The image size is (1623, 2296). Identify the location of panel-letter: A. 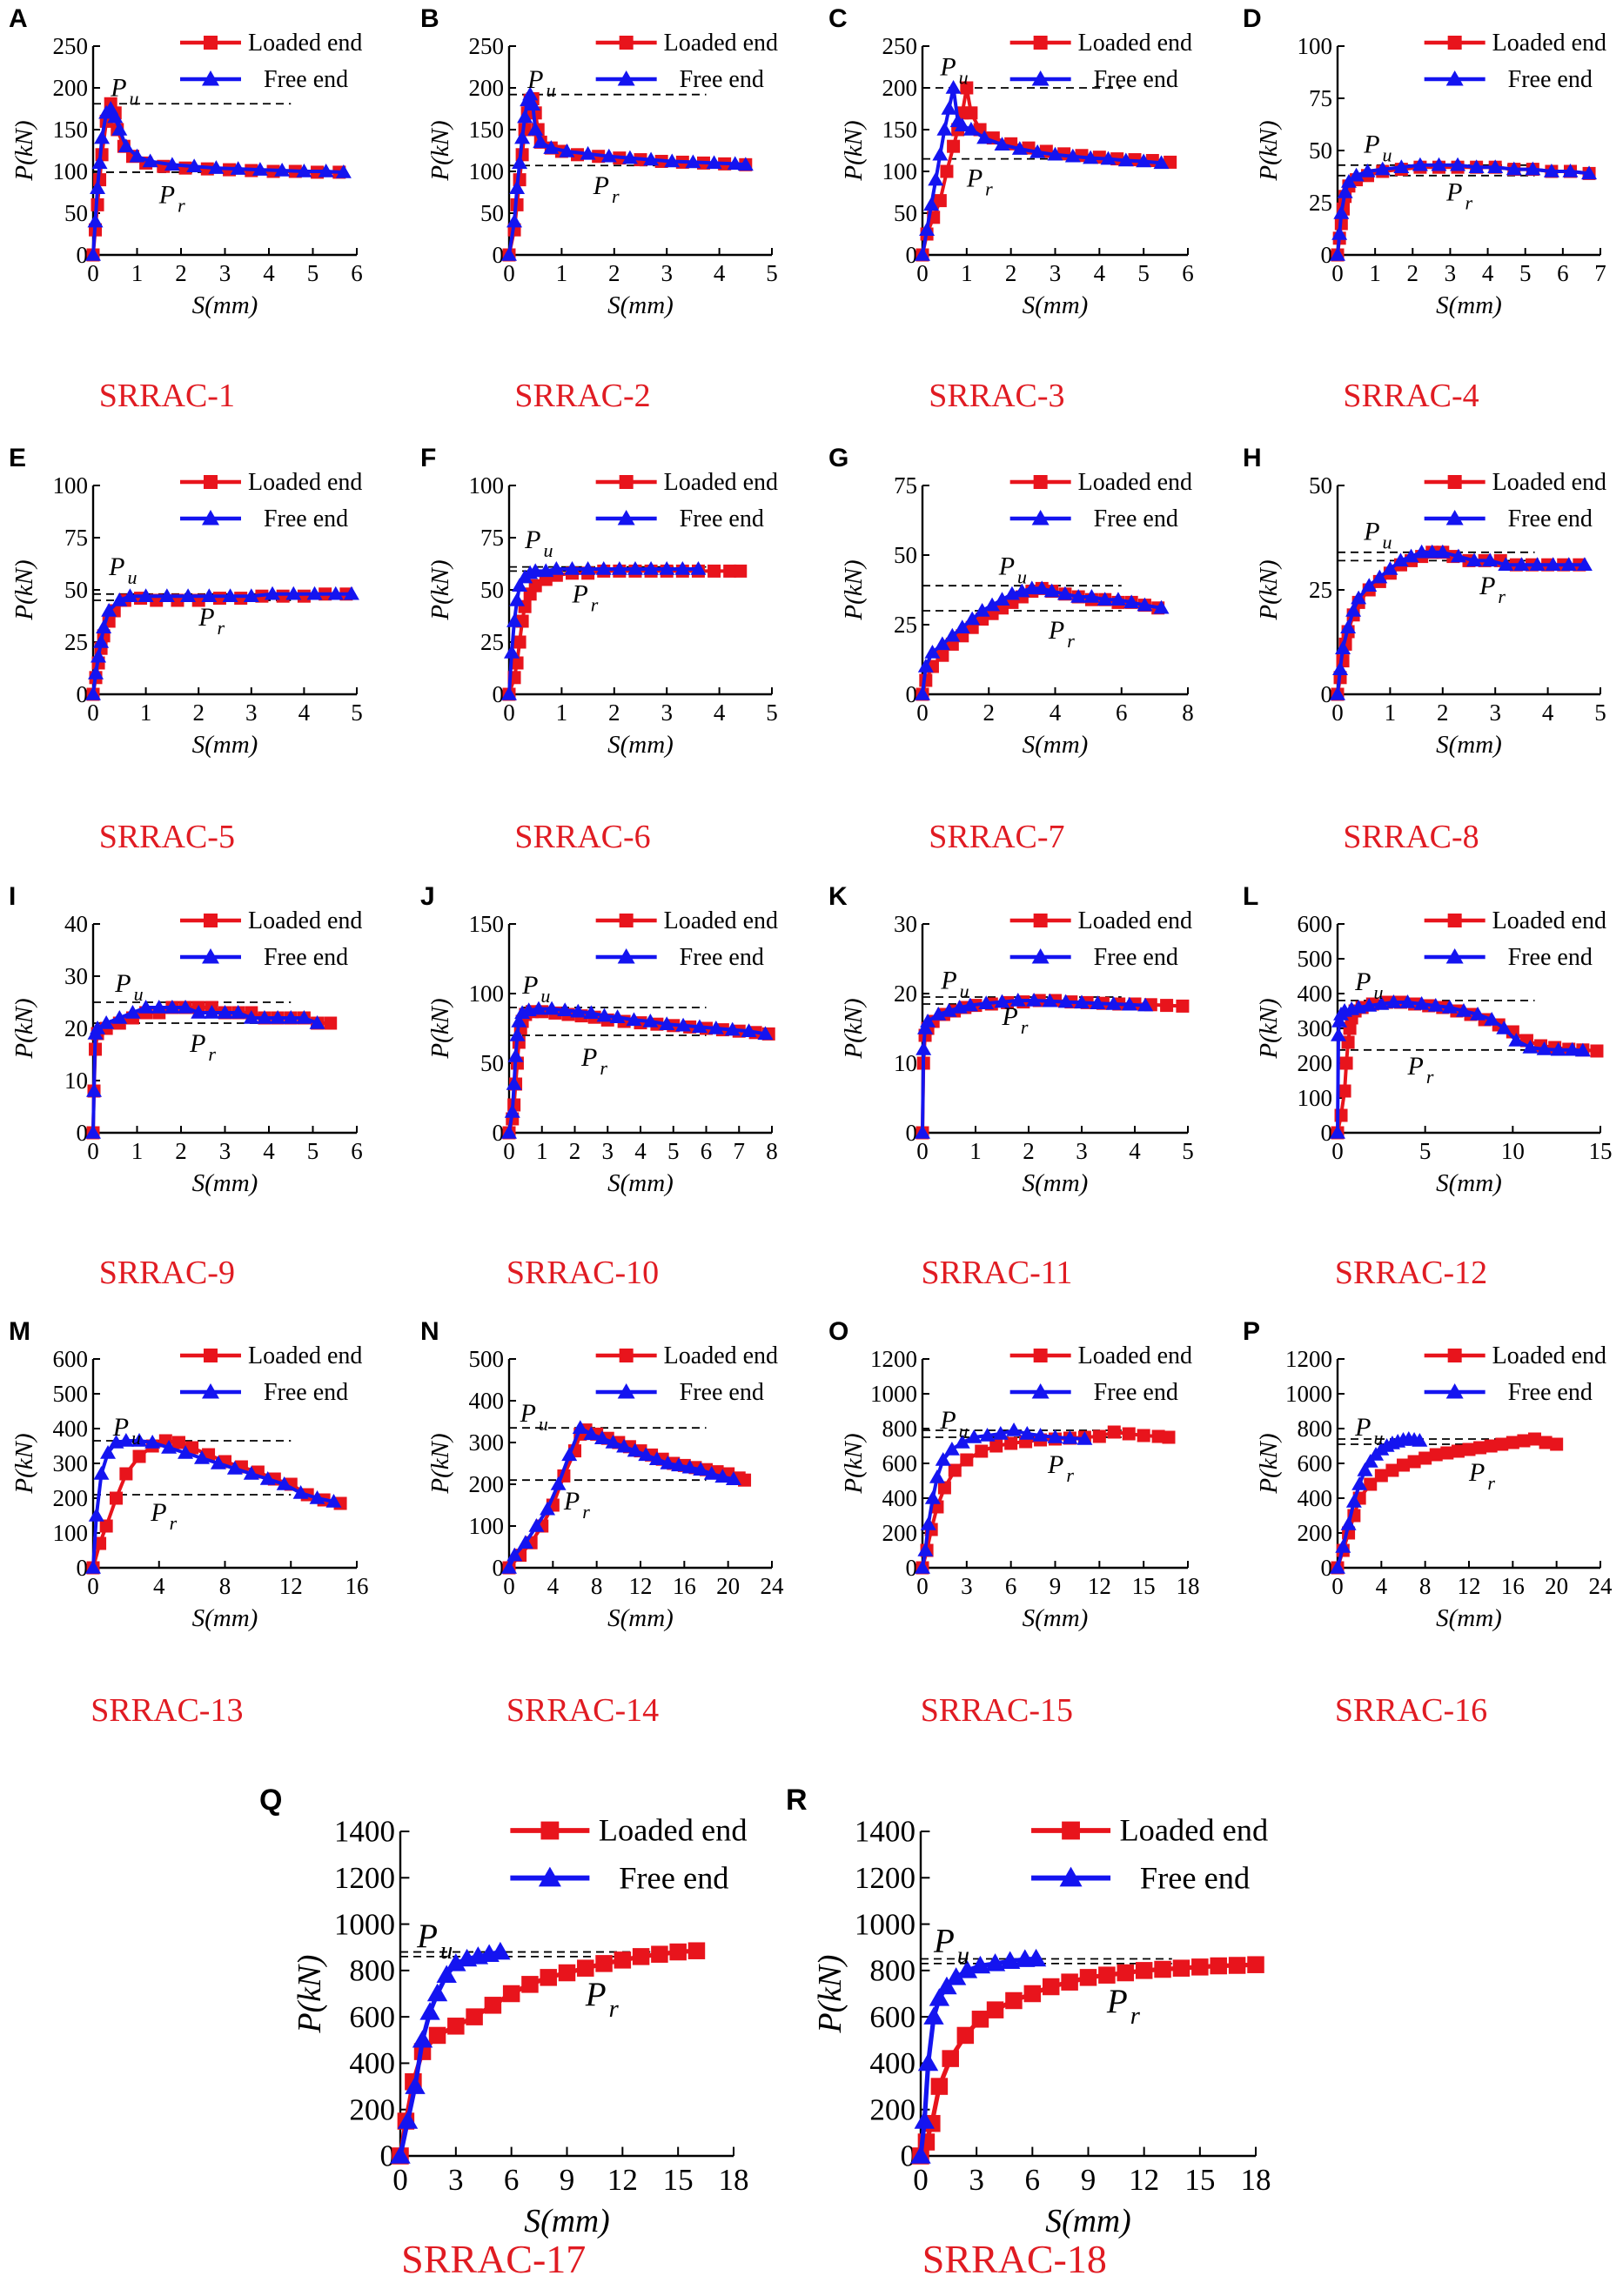
(18, 18).